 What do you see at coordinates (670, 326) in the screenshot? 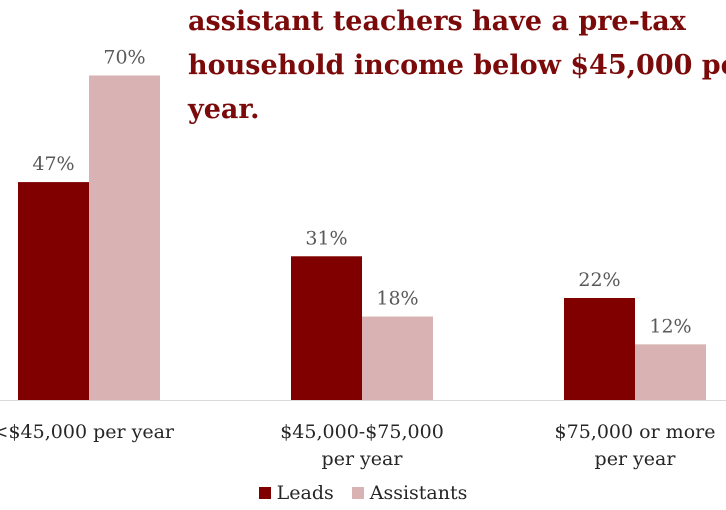
I see `data-label-assistants-2: 12%` at bounding box center [670, 326].